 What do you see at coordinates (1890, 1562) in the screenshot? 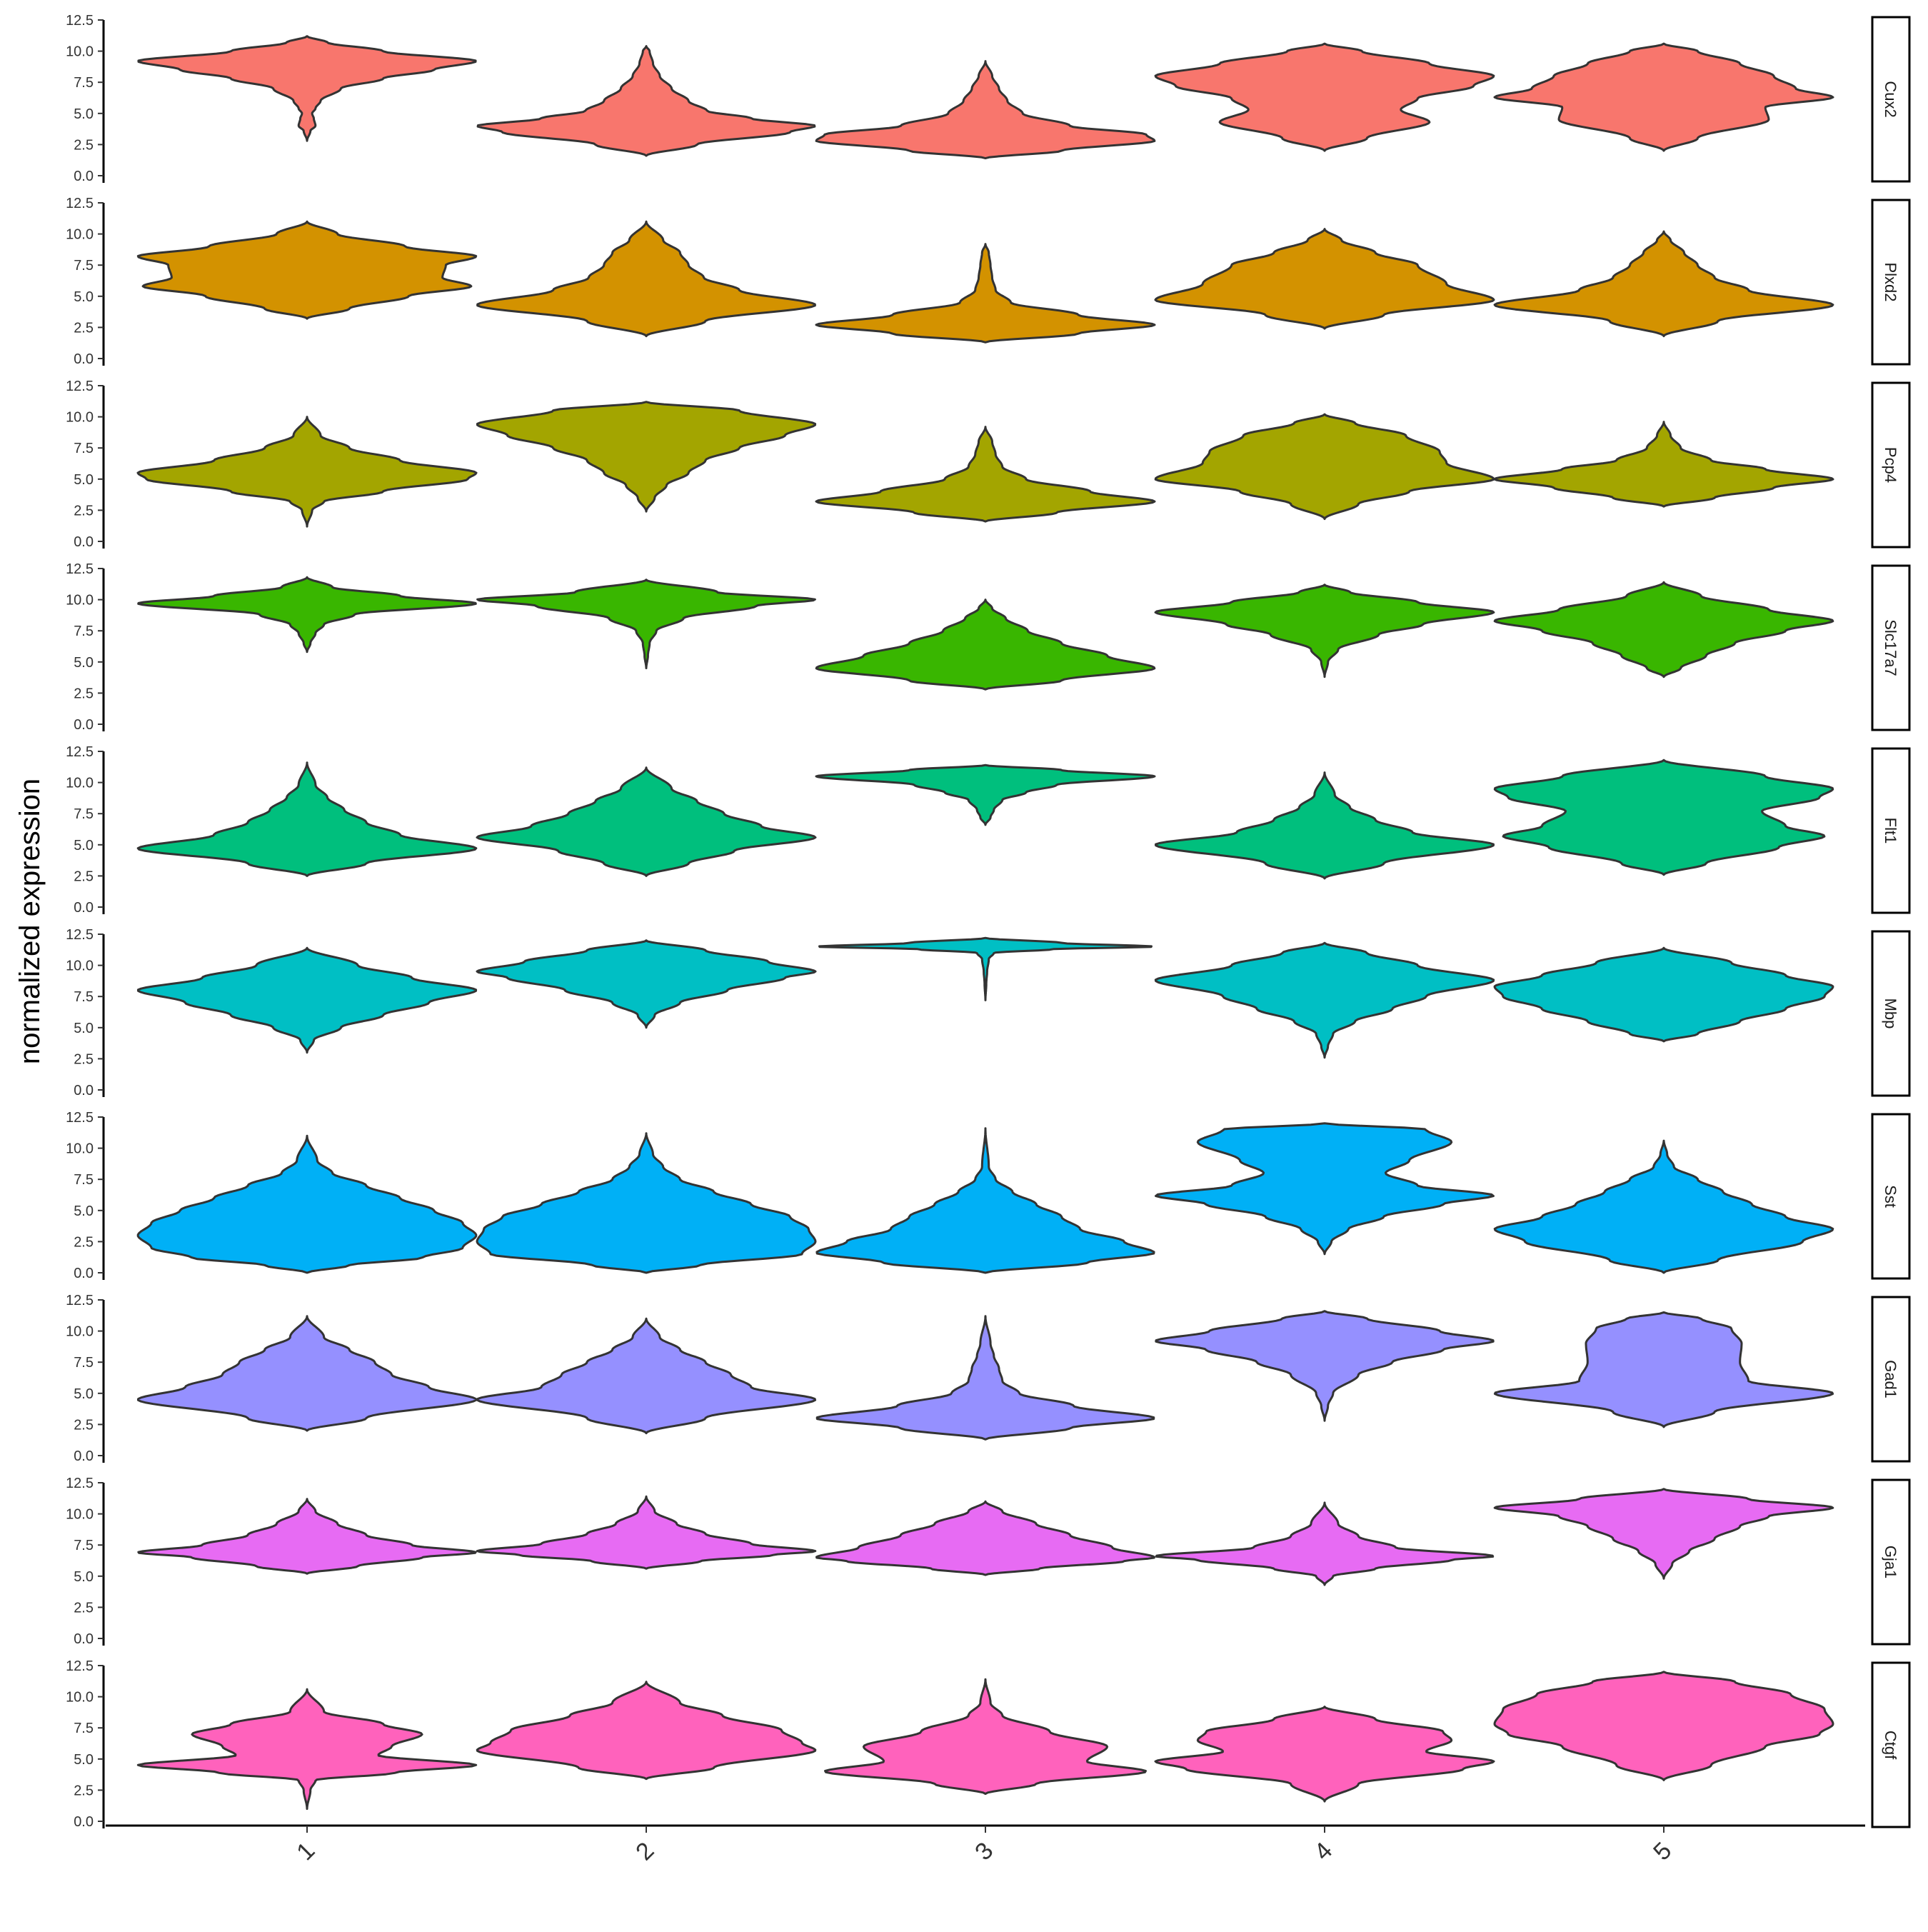
I see `facet-strip-label: Gja1` at bounding box center [1890, 1562].